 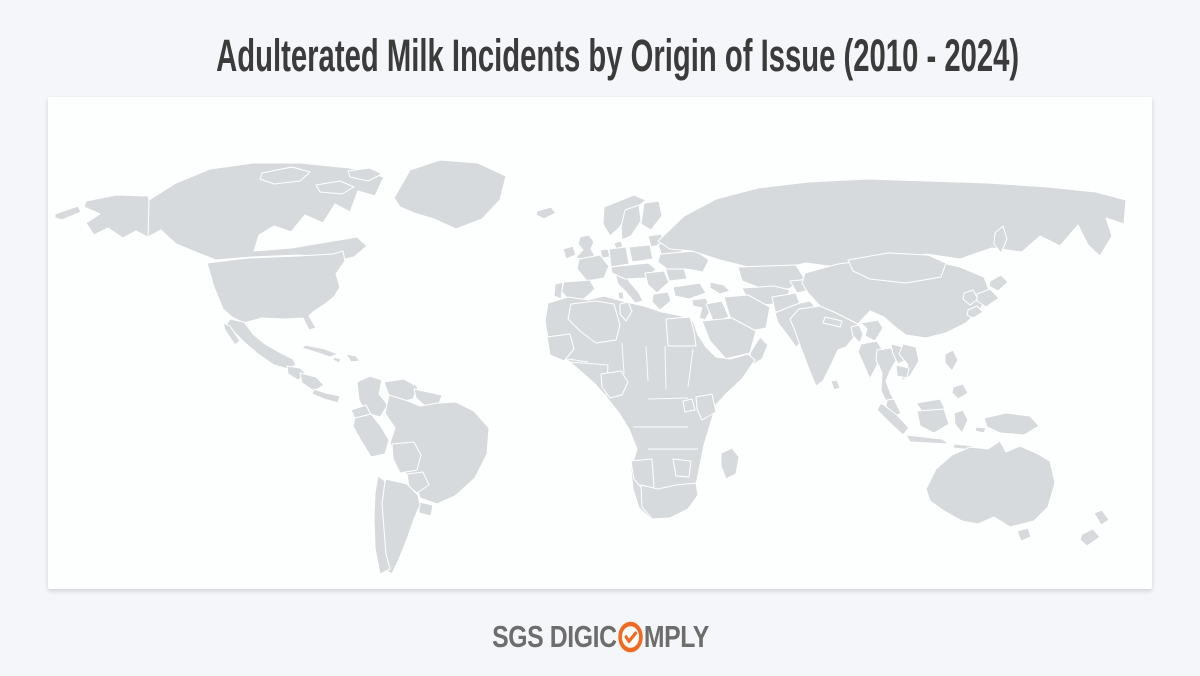 I want to click on country-iran, so click(x=747, y=313).